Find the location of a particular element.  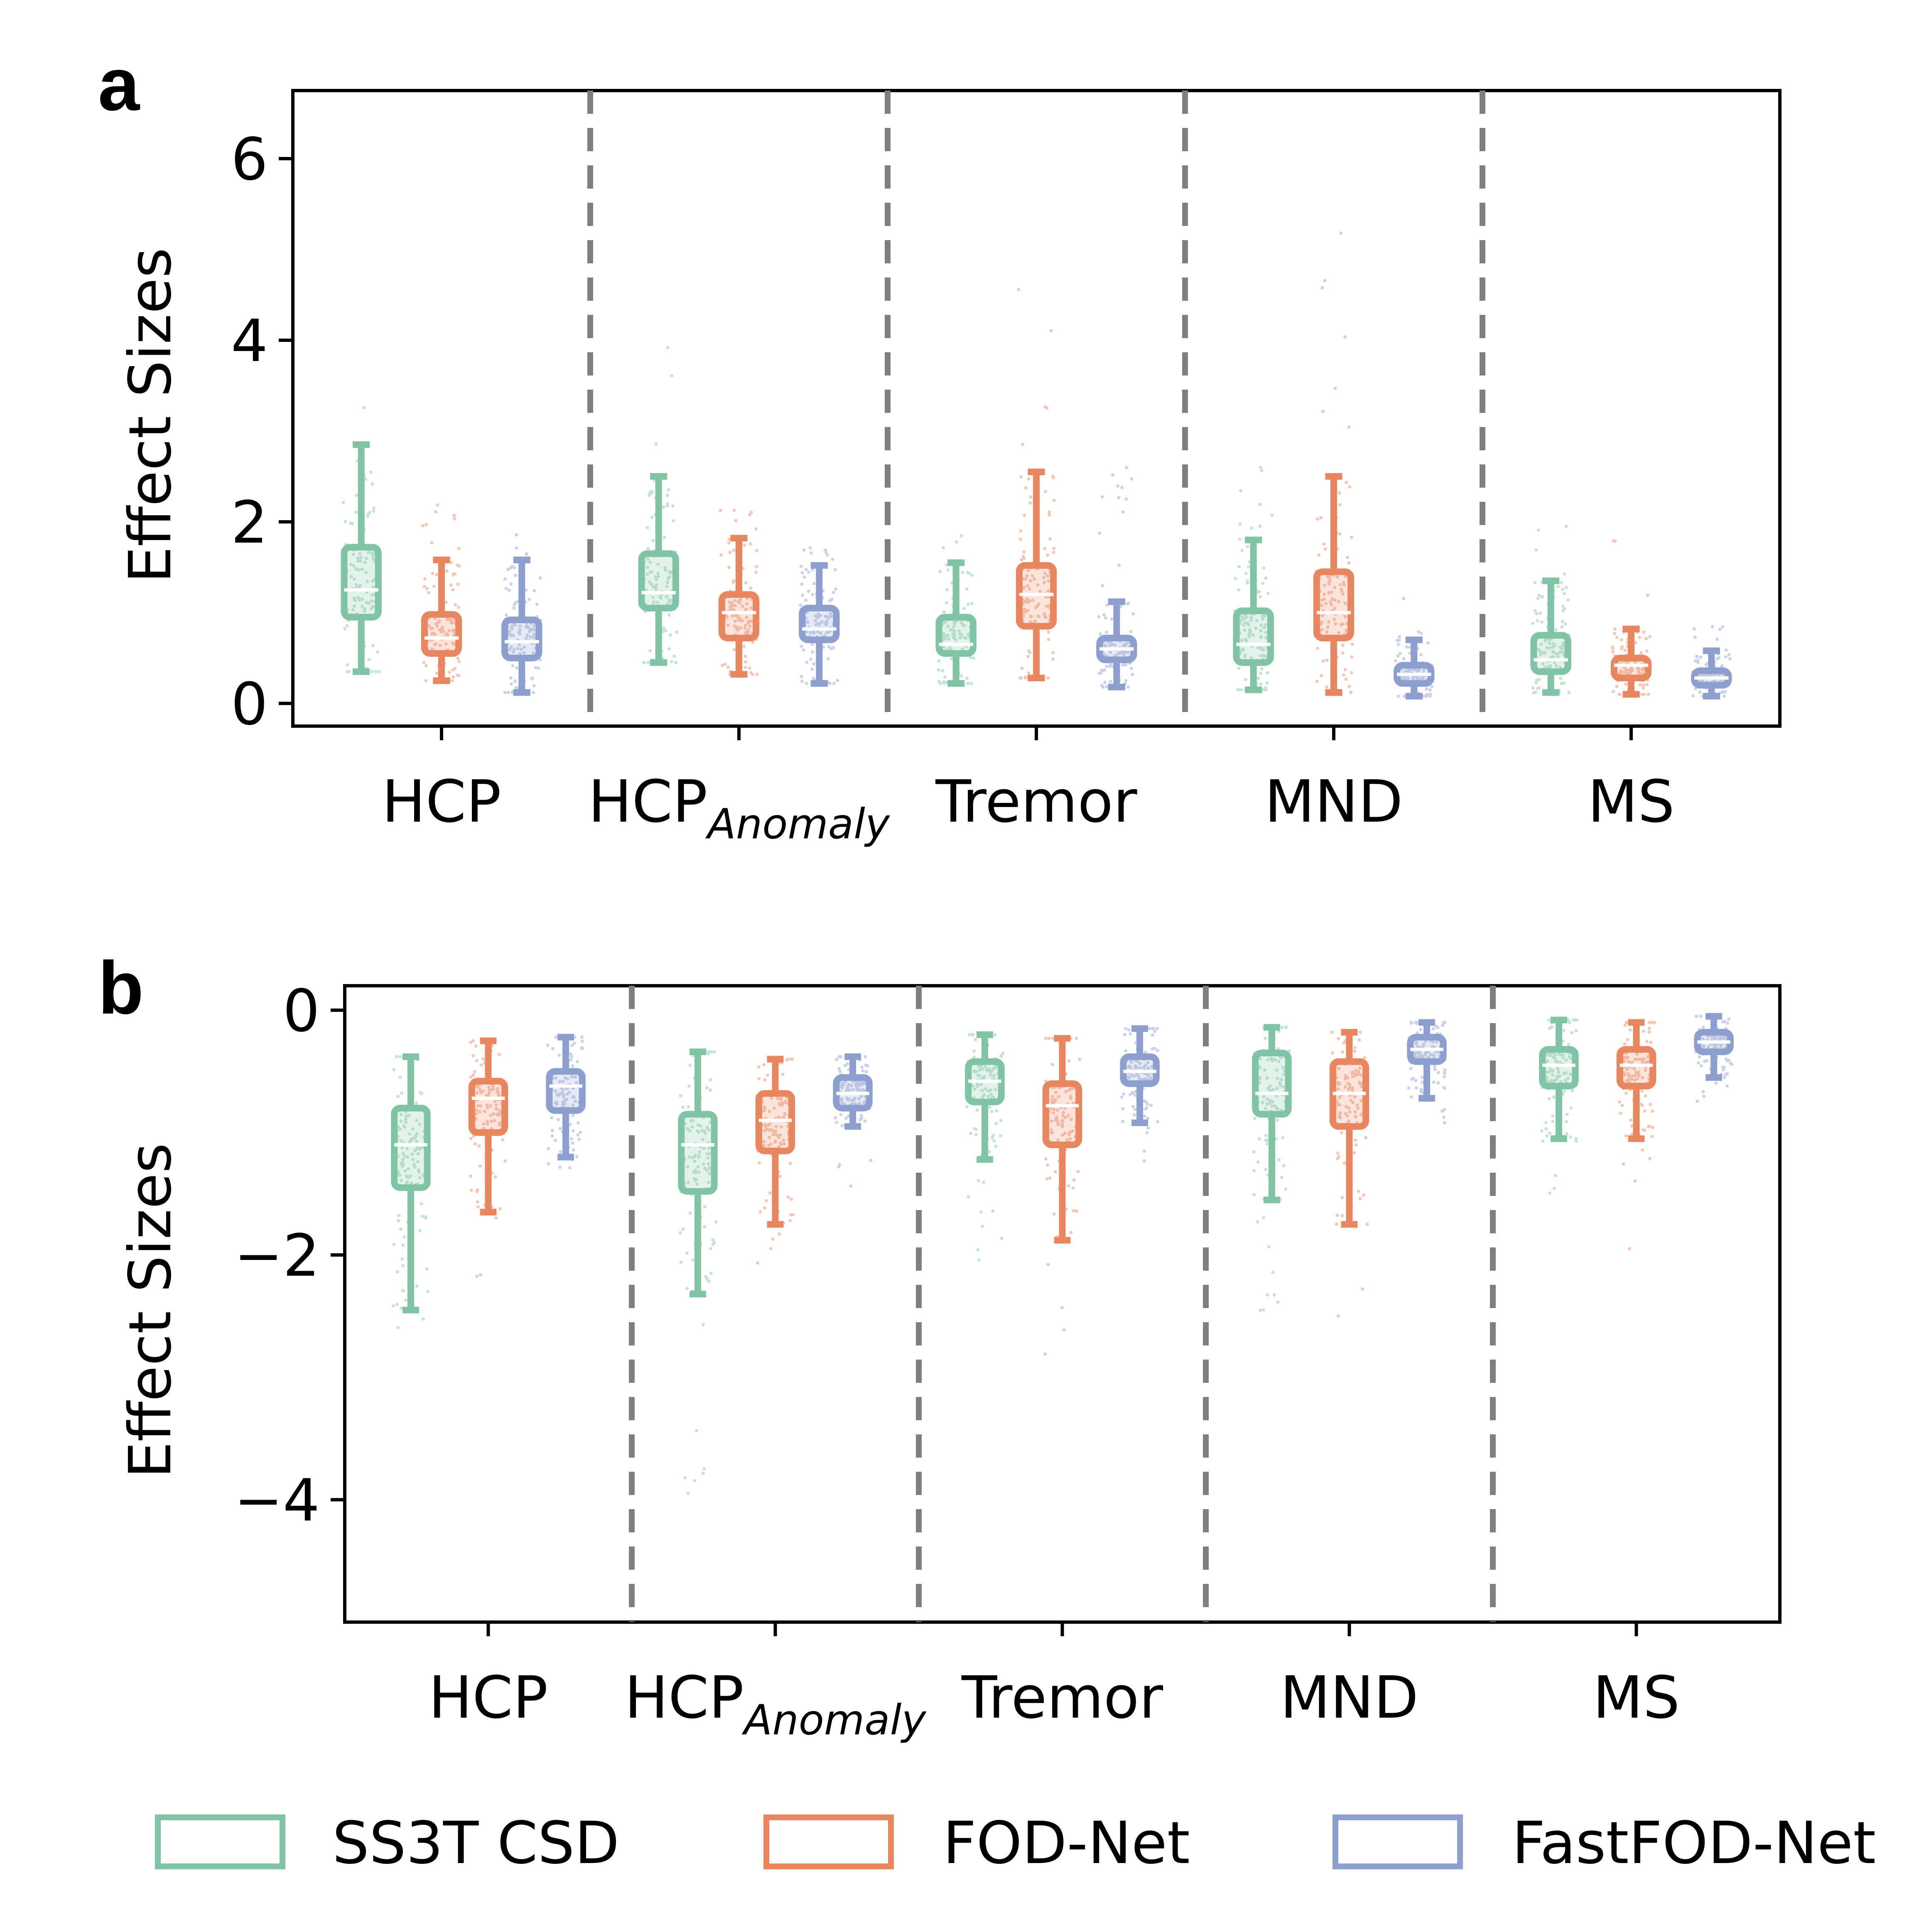

panel-b-y-tick-label: −2 is located at coordinates (277, 1256).